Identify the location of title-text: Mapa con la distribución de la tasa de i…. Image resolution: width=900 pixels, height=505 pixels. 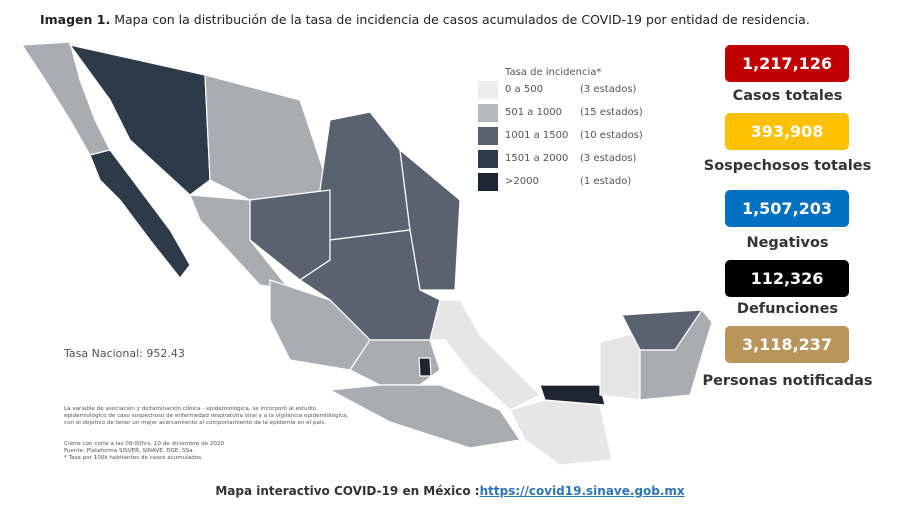
(462, 19).